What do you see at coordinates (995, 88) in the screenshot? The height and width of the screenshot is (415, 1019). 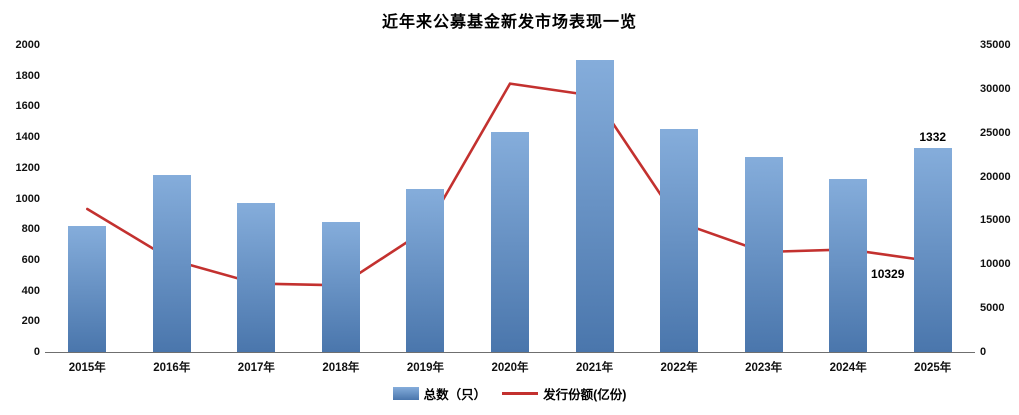 I see `right-axis-tick: 30000` at bounding box center [995, 88].